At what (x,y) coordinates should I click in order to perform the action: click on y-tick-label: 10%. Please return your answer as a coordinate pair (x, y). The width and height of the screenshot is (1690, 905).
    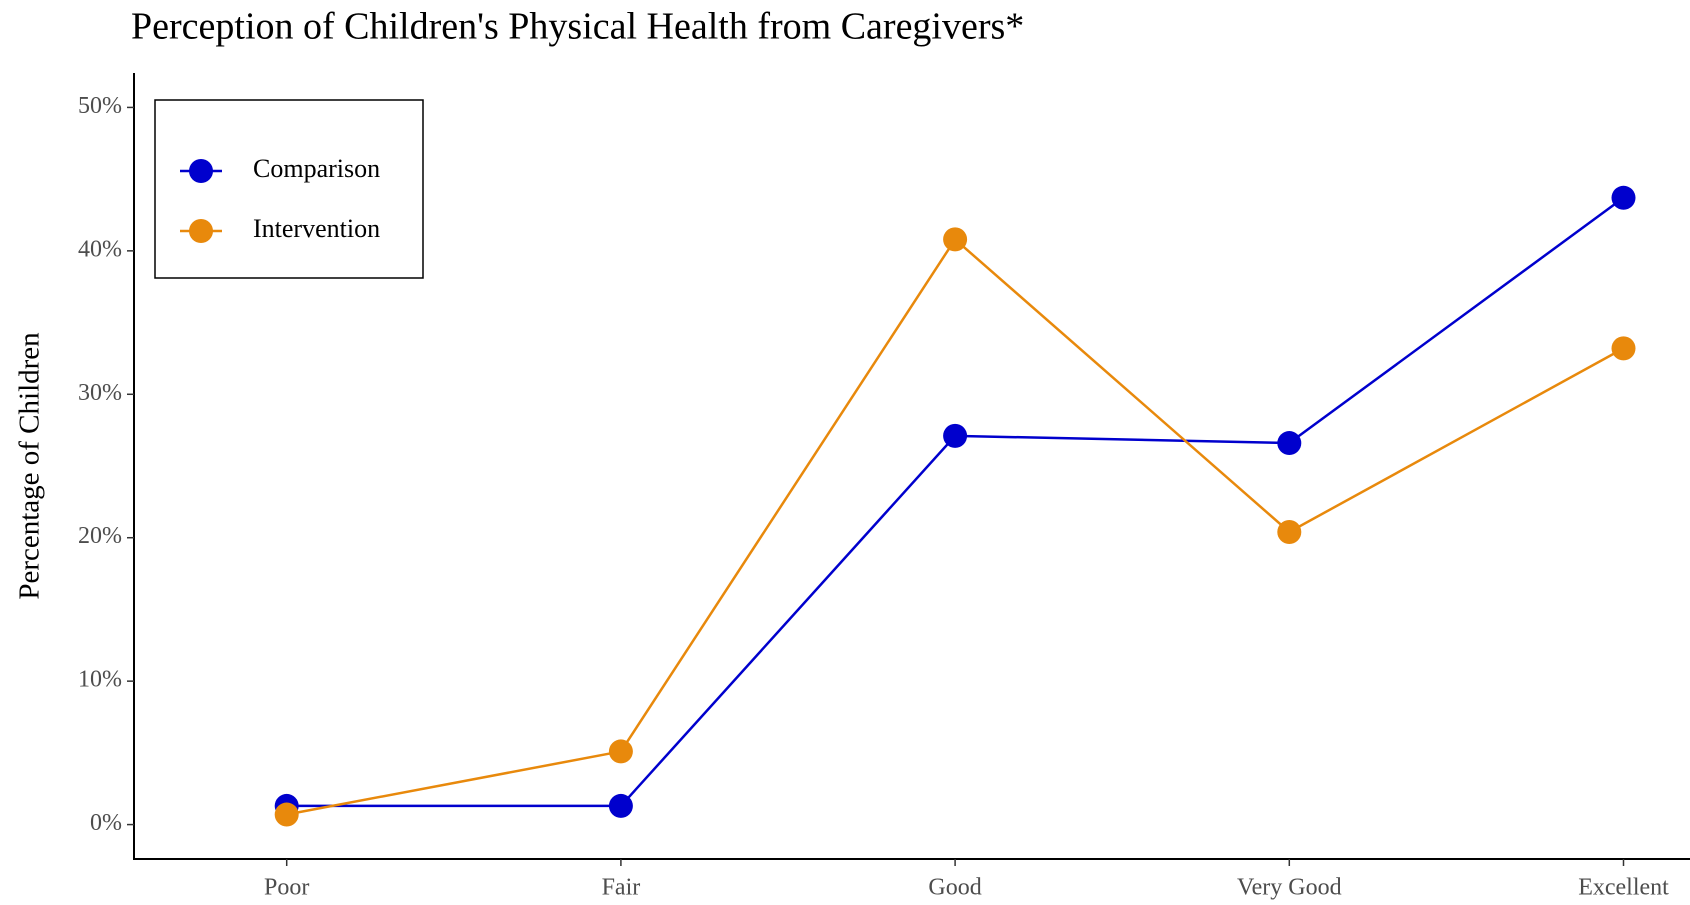
    Looking at the image, I should click on (100, 680).